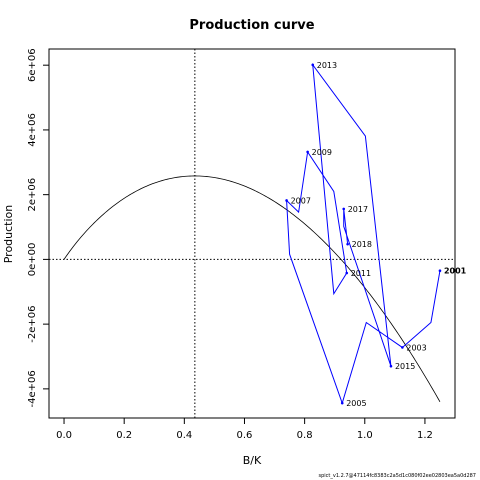 Image resolution: width=480 pixels, height=480 pixels. What do you see at coordinates (322, 152) in the screenshot?
I see `year-label: 2009` at bounding box center [322, 152].